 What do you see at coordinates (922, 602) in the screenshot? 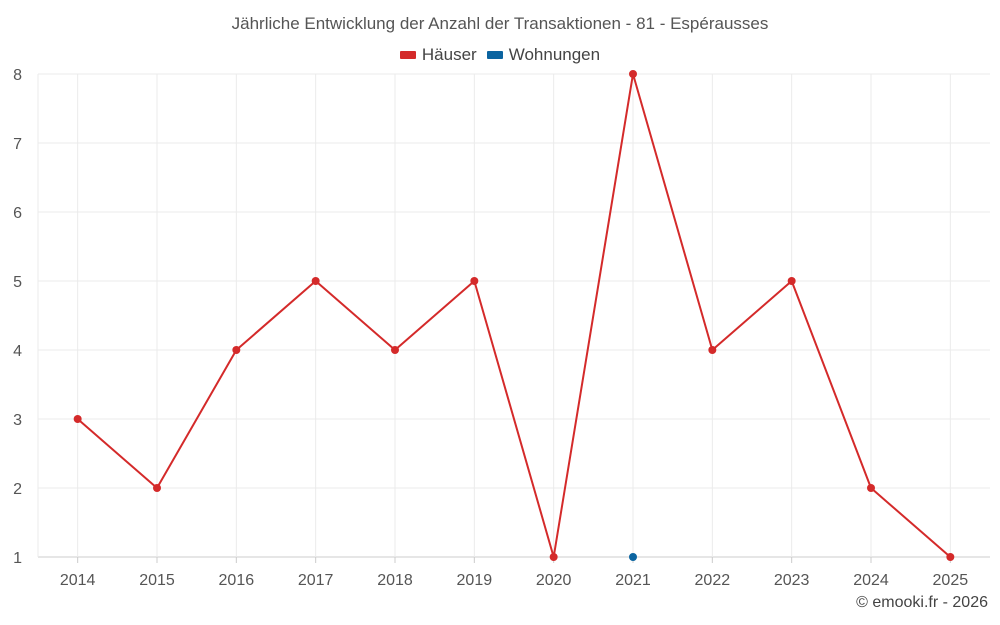
I see `credit-text: © emooki.fr - 2026` at bounding box center [922, 602].